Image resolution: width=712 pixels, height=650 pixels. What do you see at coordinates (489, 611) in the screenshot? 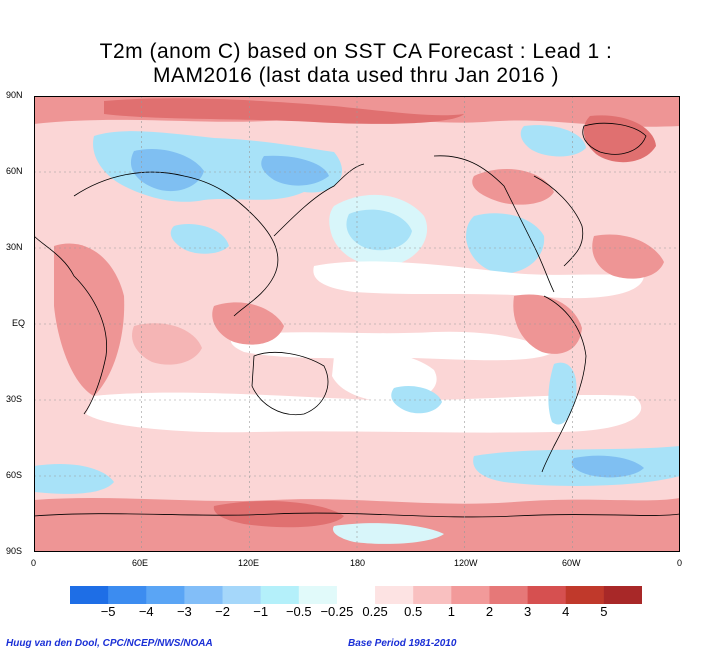
I see `legend-tick-label: 2` at bounding box center [489, 611].